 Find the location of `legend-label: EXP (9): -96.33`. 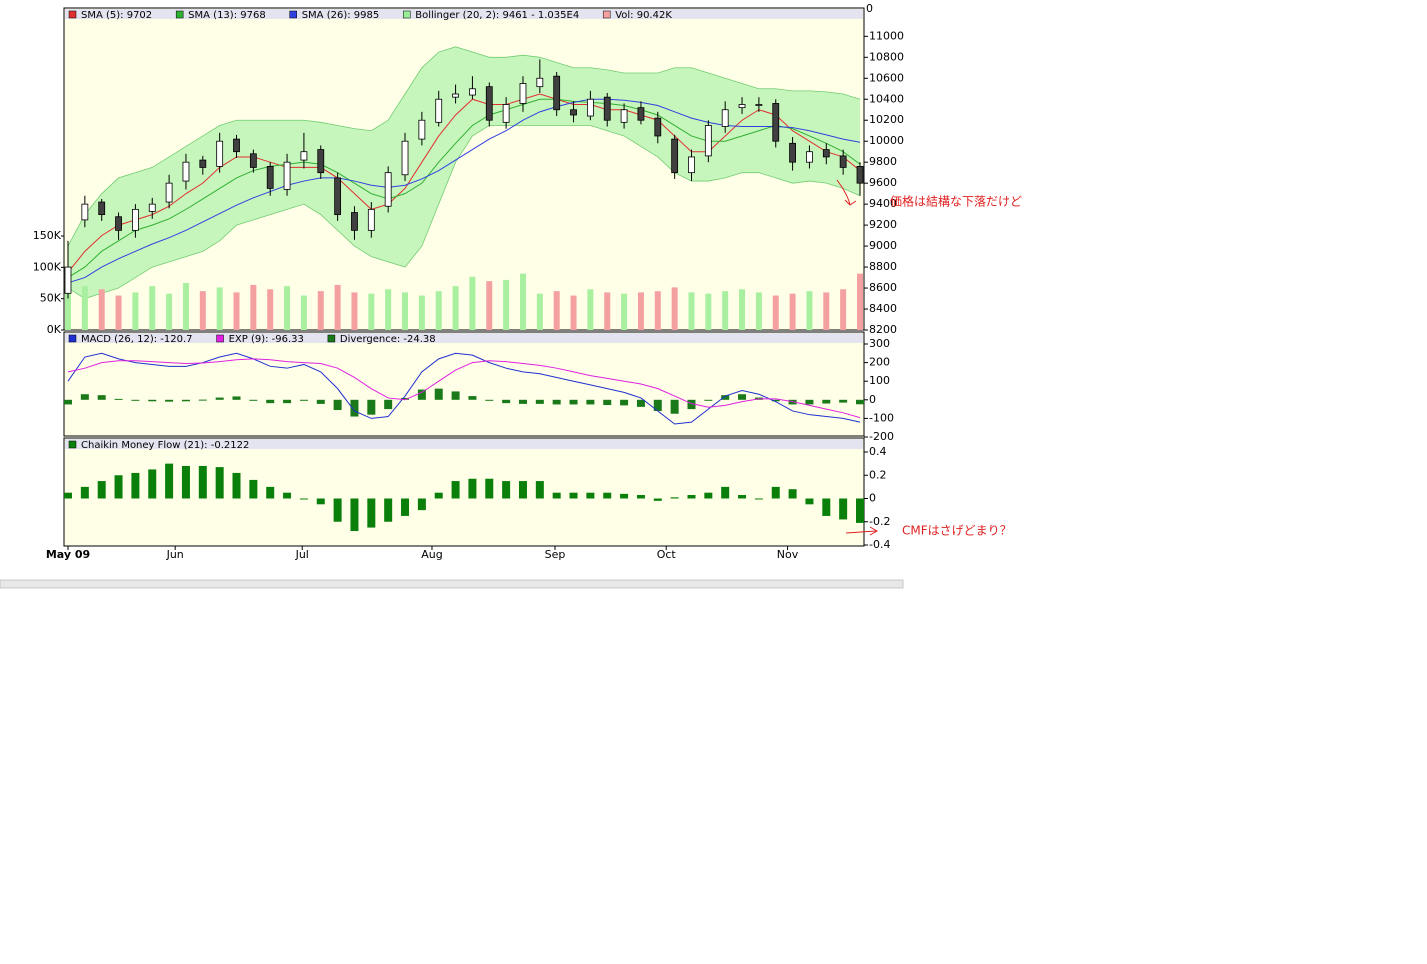

legend-label: EXP (9): -96.33 is located at coordinates (266, 339).